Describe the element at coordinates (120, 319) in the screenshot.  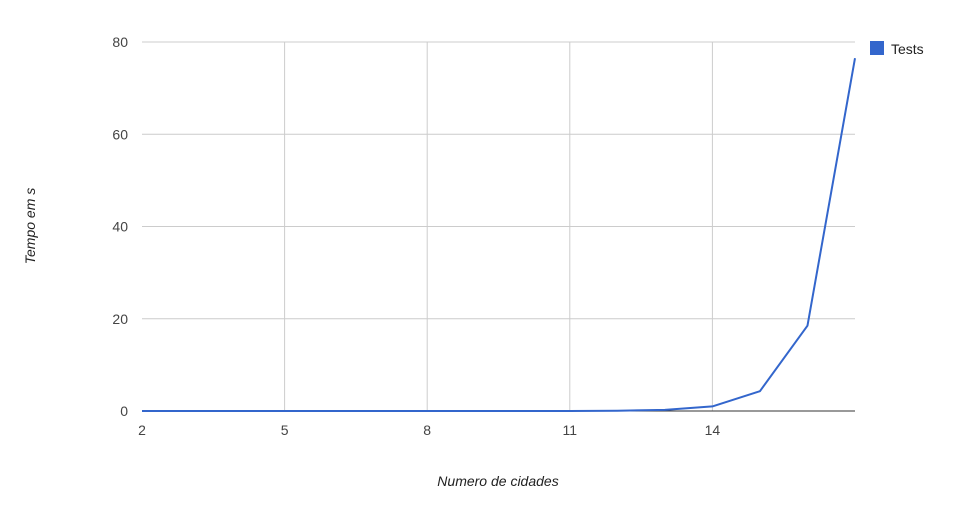
I see `y-tick-label: 20` at that location.